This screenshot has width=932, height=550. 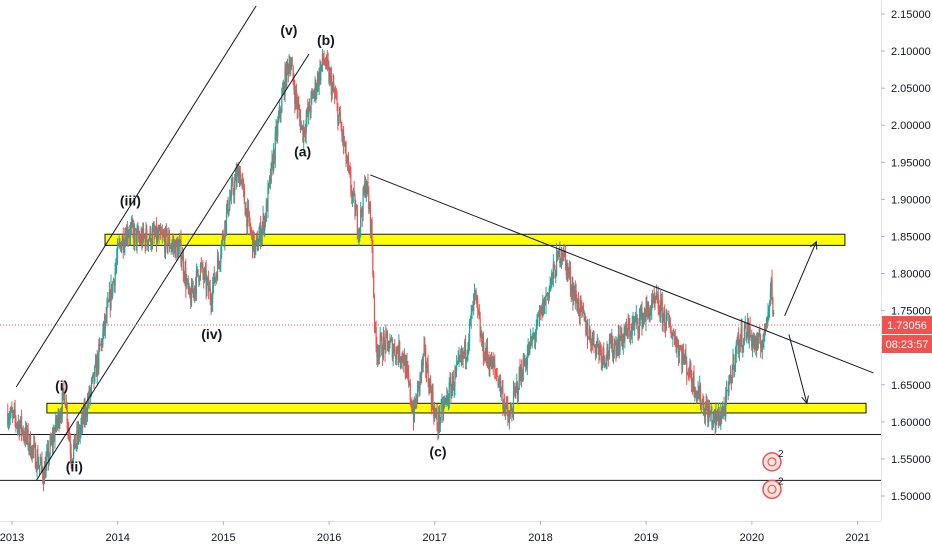 I want to click on arrow-head, so click(x=814, y=245).